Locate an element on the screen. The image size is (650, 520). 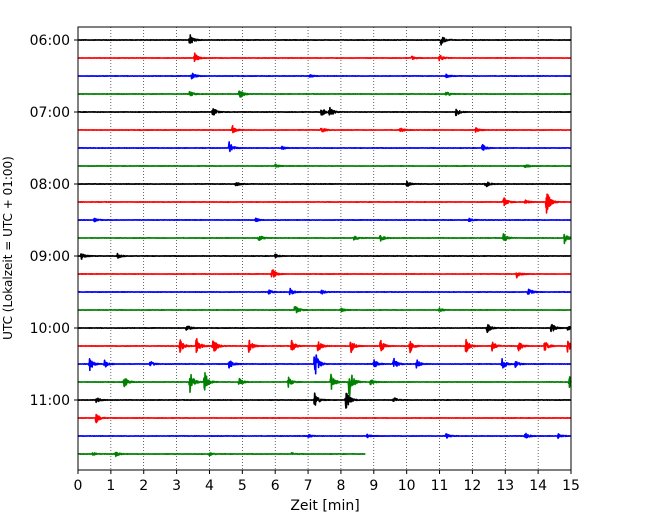
y-tick-label: 11:00 is located at coordinates (50, 401).